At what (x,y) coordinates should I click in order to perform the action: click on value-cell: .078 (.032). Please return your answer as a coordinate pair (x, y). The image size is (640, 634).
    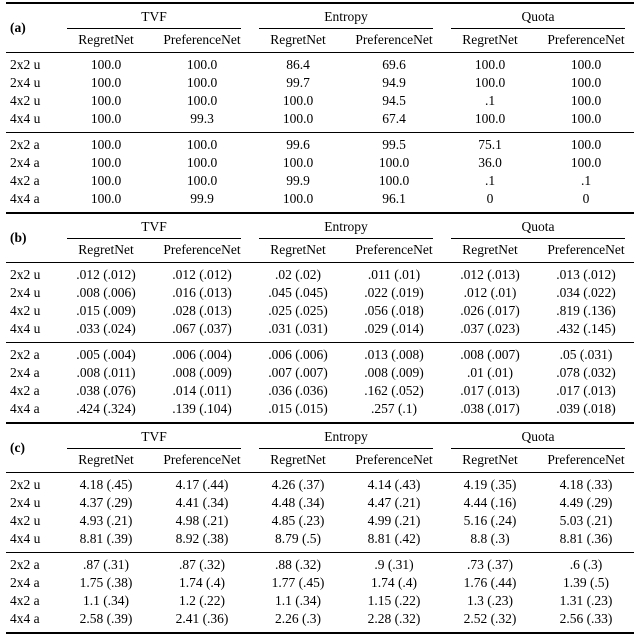
    Looking at the image, I should click on (586, 372).